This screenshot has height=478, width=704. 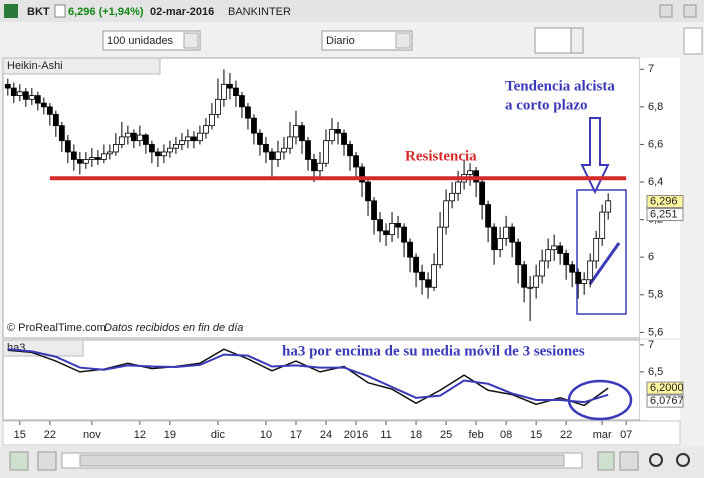 What do you see at coordinates (667, 401) in the screenshot?
I see `last-value-label: 6,0767` at bounding box center [667, 401].